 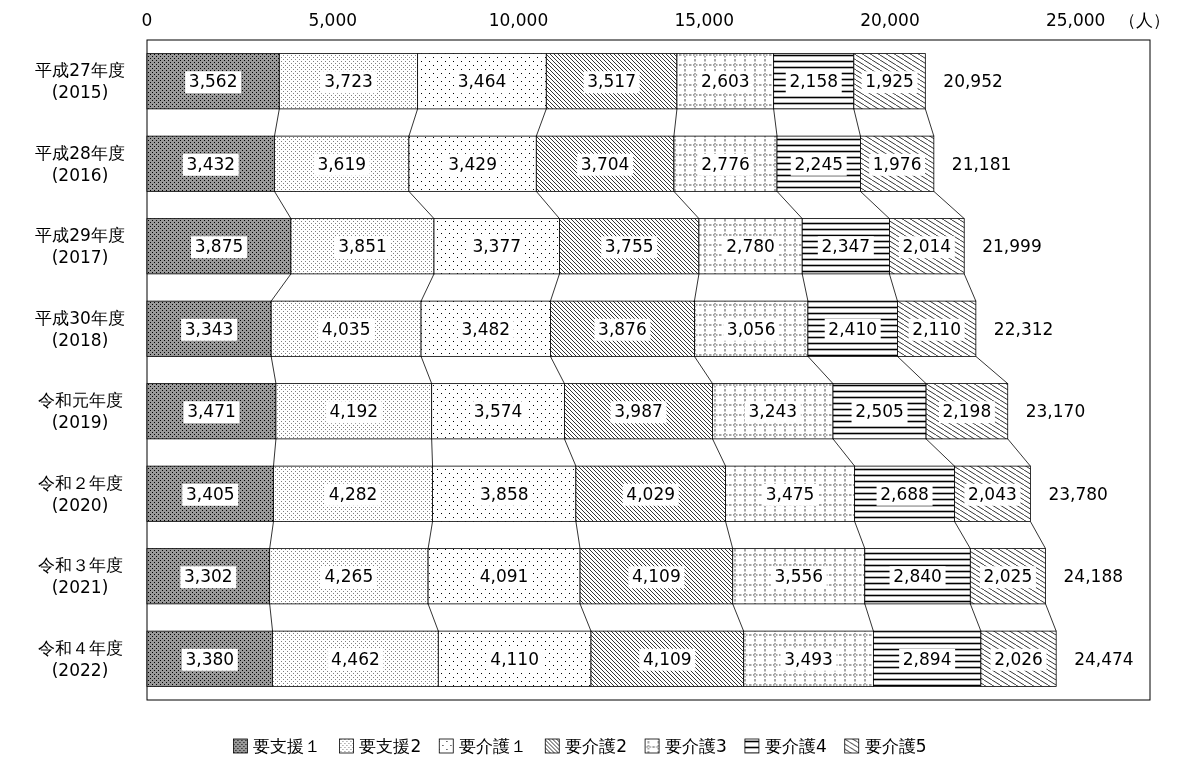 I want to click on y-tick-label: 平成28年度 (2016), so click(x=80, y=163).